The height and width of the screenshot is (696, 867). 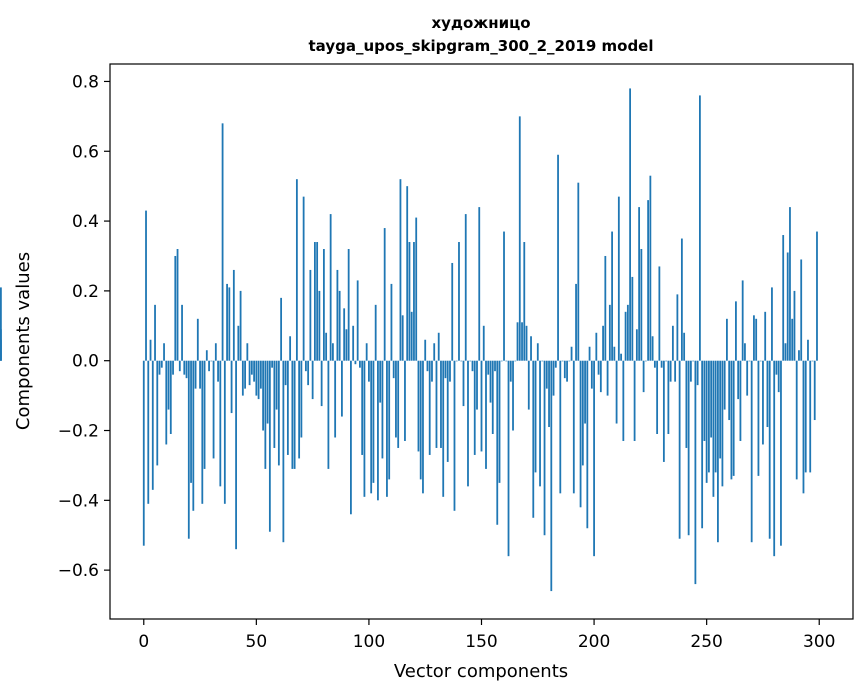 I want to click on x-tick-label: 0, so click(x=143, y=642).